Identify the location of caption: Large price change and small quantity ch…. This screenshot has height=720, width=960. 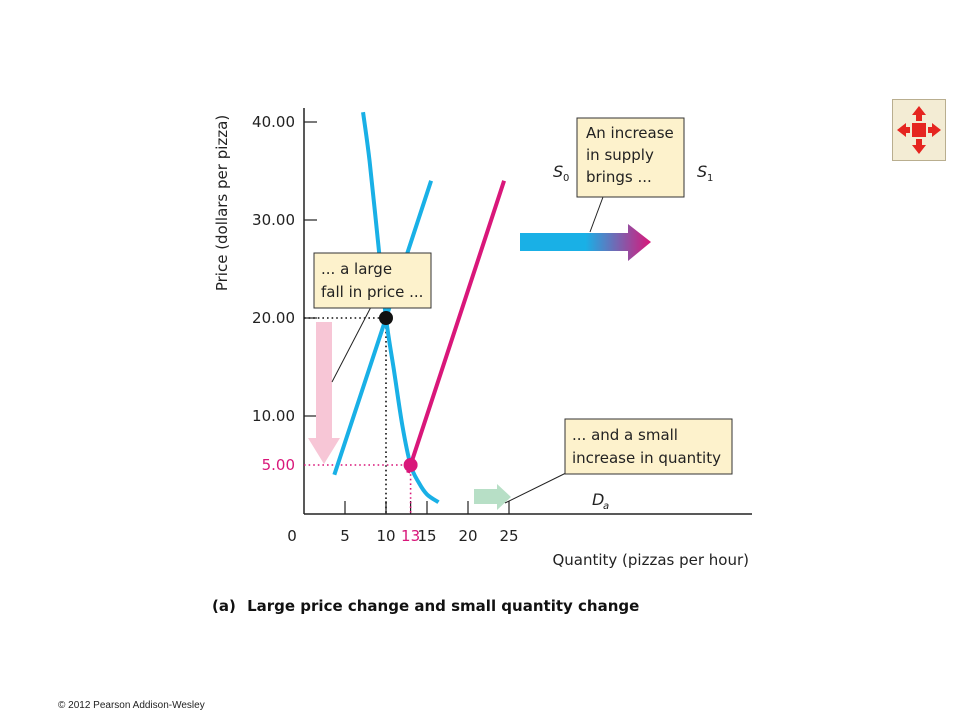
(443, 606).